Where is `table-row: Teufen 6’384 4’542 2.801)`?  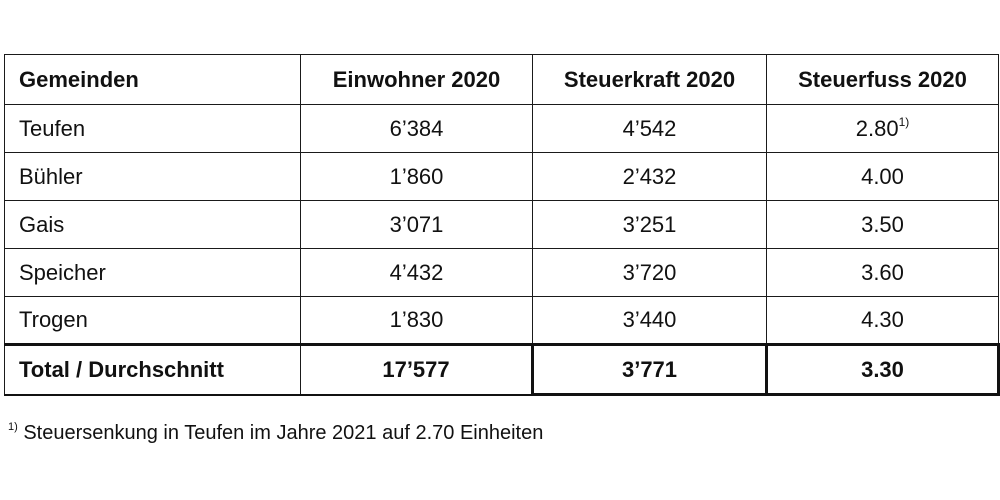
table-row: Teufen 6’384 4’542 2.801) is located at coordinates (501, 128).